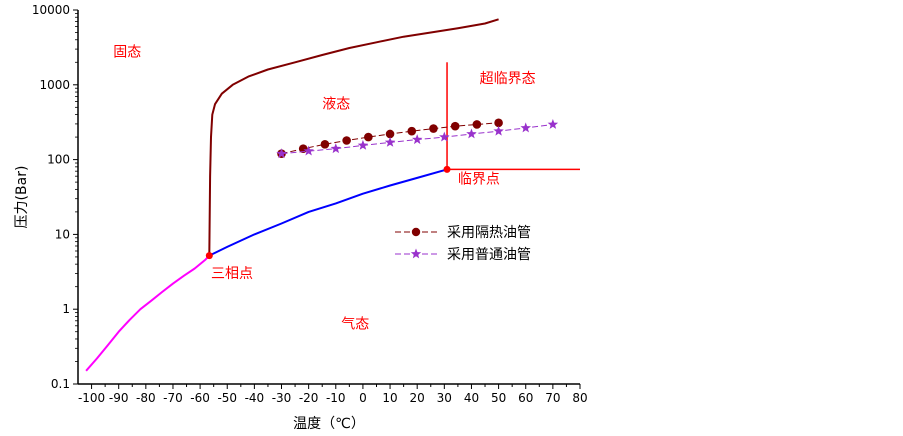 The image size is (903, 436). What do you see at coordinates (363, 398) in the screenshot?
I see `x-tick-label: 0` at bounding box center [363, 398].